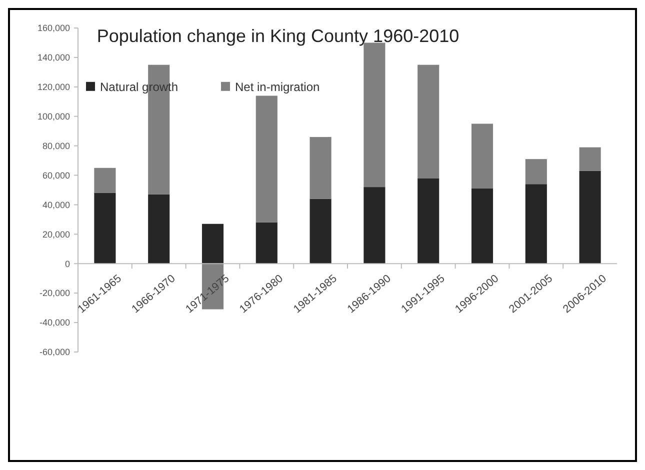 The image size is (645, 470). I want to click on y-tick-label: 80,000, so click(56, 145).